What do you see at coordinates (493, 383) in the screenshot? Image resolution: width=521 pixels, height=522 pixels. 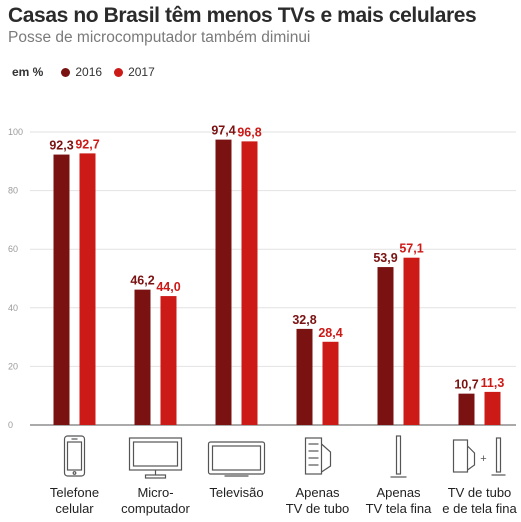 I see `data-label: 11,3` at bounding box center [493, 383].